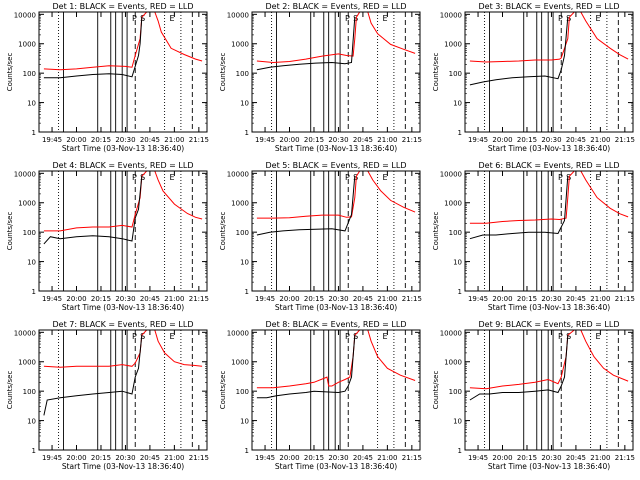 The width and height of the screenshot is (640, 480). Describe the element at coordinates (336, 324) in the screenshot. I see `panel-title: Det 8: BLACK = Events, RED = LLD` at that location.